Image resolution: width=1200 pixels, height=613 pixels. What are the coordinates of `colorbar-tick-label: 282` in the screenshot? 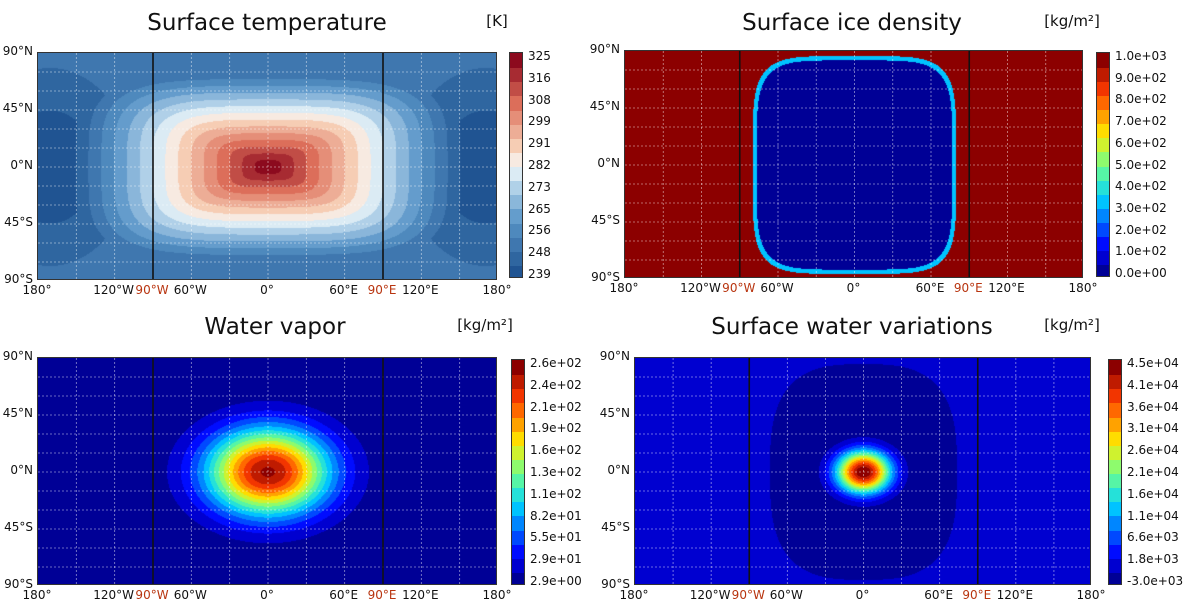 It's located at (539, 165).